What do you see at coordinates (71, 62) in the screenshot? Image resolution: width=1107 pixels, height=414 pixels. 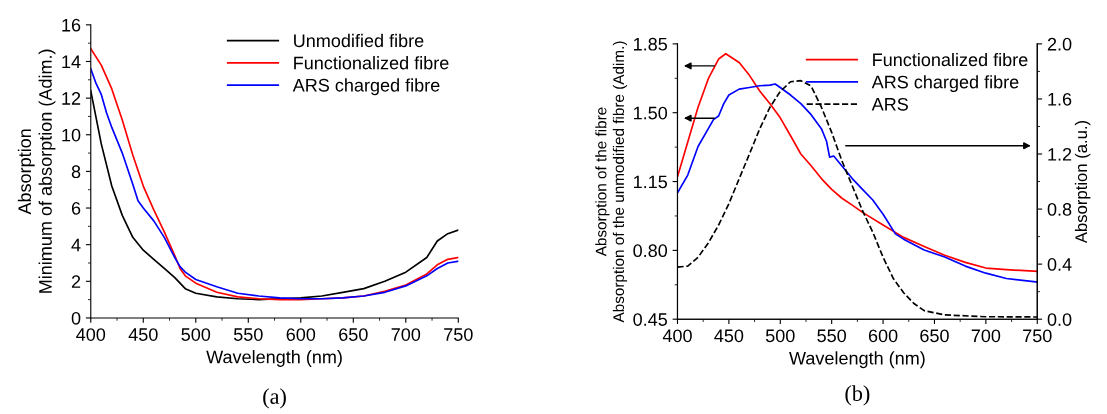 I see `y-tick-label: 14` at bounding box center [71, 62].